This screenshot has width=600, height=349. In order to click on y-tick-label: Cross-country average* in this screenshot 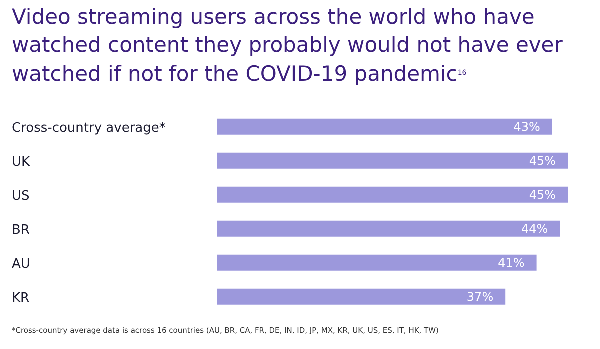, I will do `click(89, 128)`.